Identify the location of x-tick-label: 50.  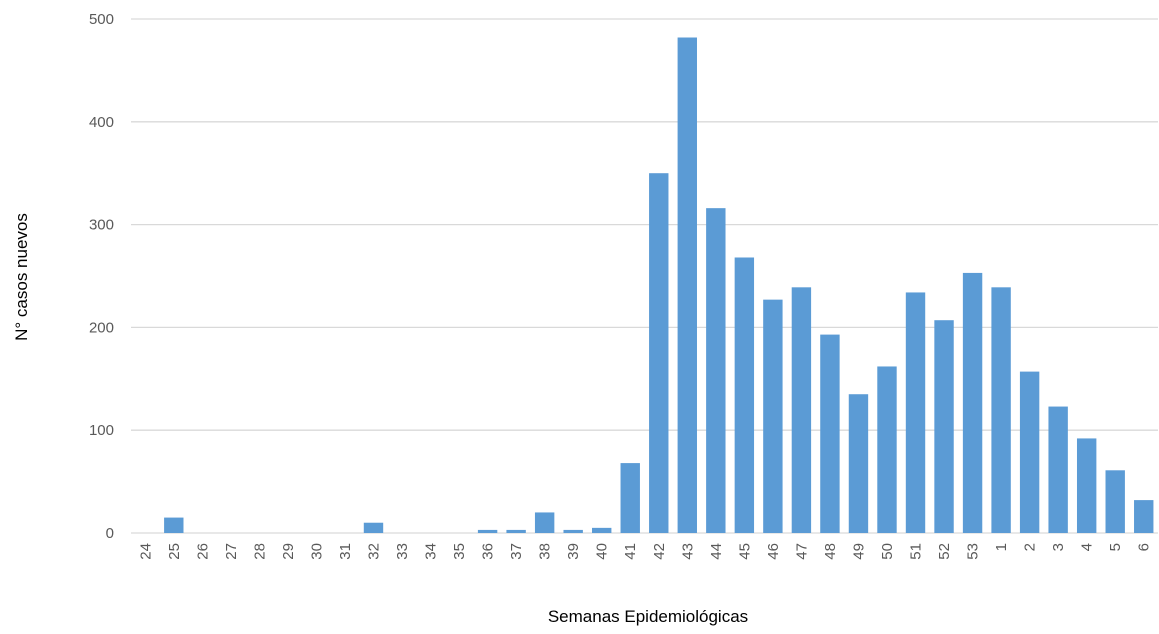
(887, 551).